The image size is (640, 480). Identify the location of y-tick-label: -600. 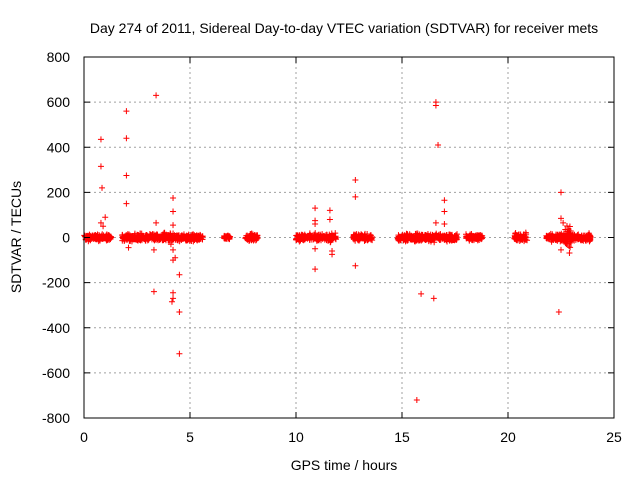
(56, 373).